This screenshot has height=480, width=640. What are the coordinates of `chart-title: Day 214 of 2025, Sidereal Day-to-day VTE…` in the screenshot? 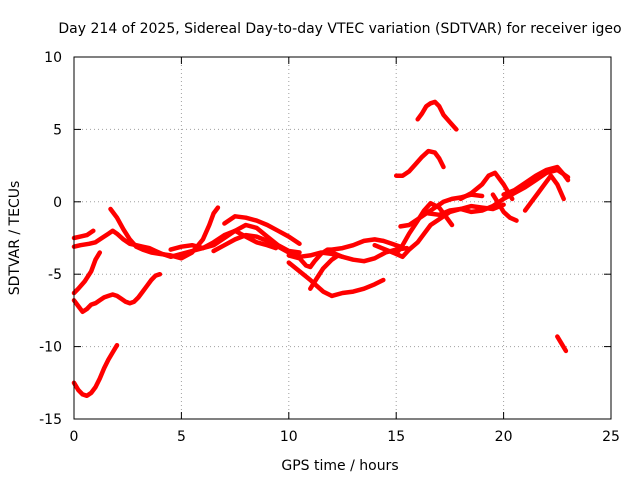 It's located at (339, 29).